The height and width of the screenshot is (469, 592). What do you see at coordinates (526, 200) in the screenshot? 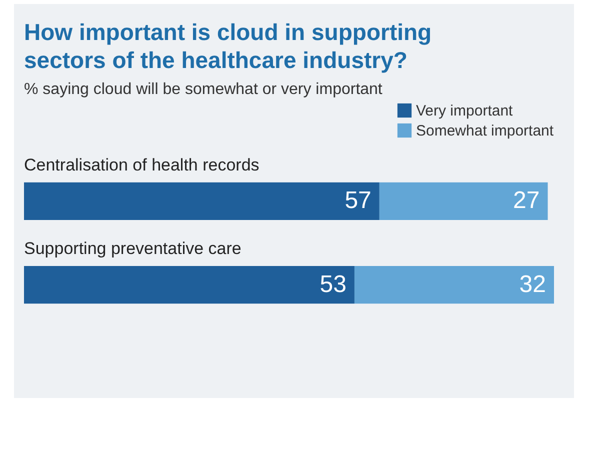
I see `data-label: 27` at bounding box center [526, 200].